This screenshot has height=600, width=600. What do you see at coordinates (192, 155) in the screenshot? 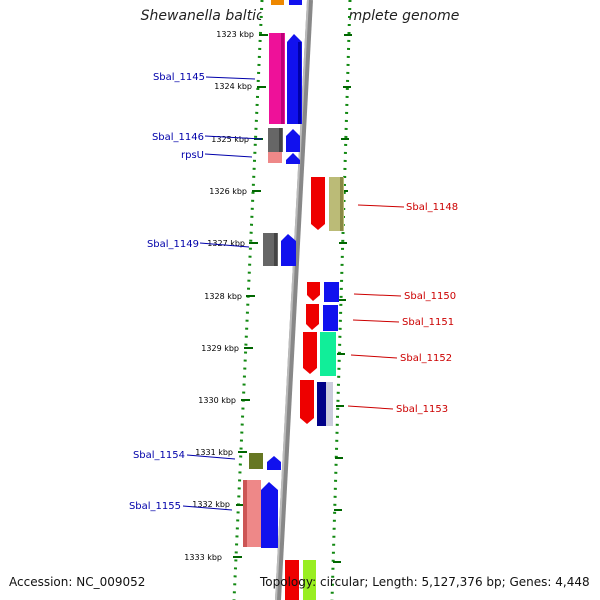
I see `gene-label: rpsU` at bounding box center [192, 155].